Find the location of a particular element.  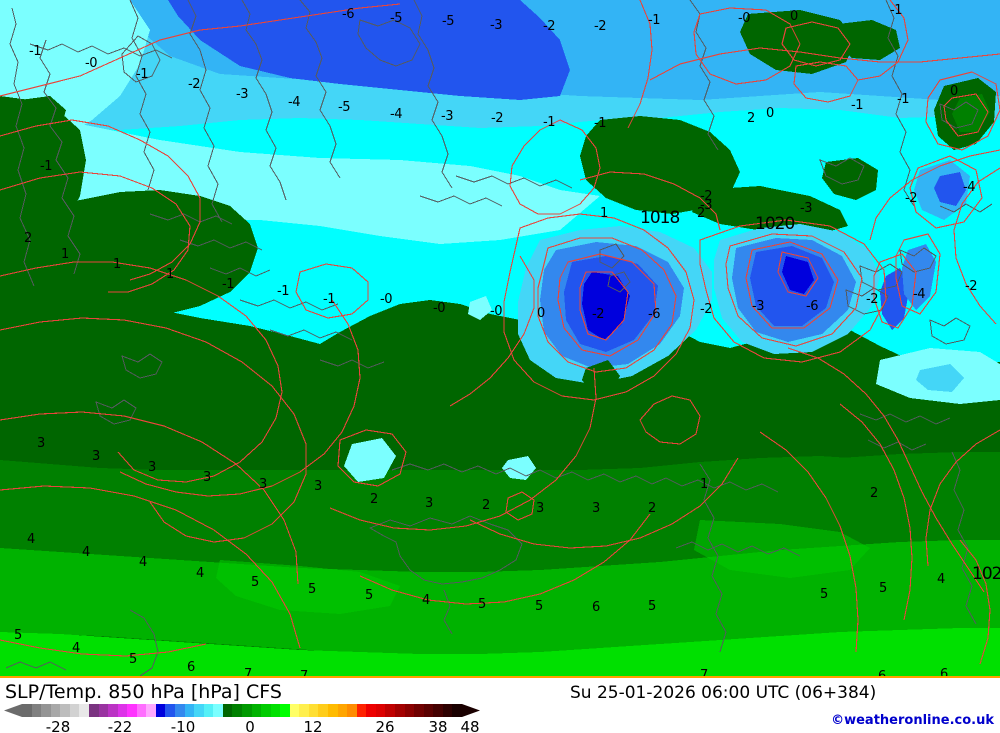

colorbar-tick-4: 12 is located at coordinates (313, 725).